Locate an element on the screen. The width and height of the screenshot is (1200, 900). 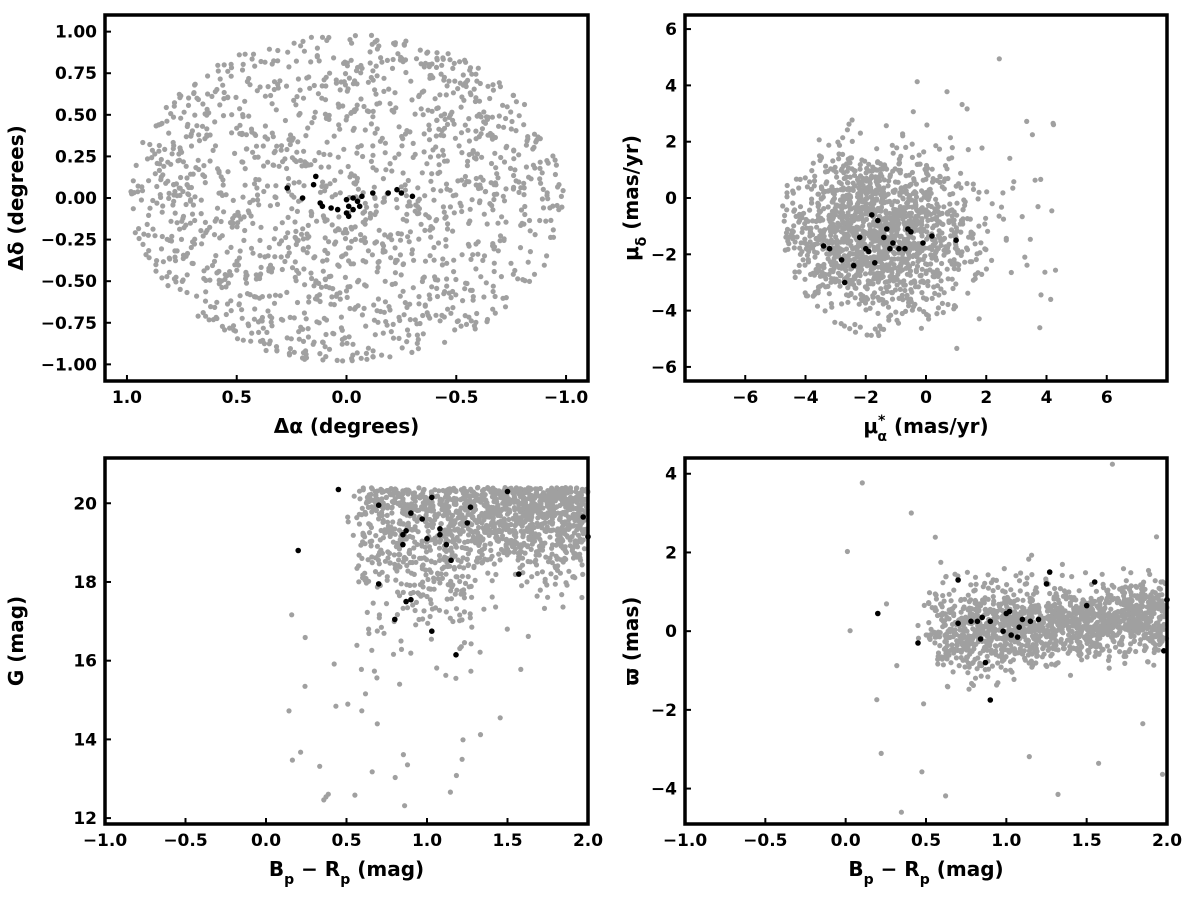
y-tick-label: −1.00 is located at coordinates (69, 365).